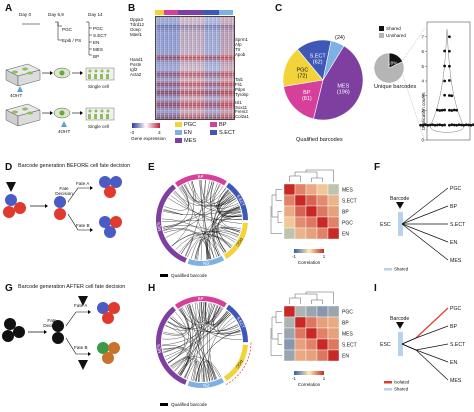 The height and width of the screenshot is (412, 474). I want to click on pie-slice-label: (72), so click(303, 76).